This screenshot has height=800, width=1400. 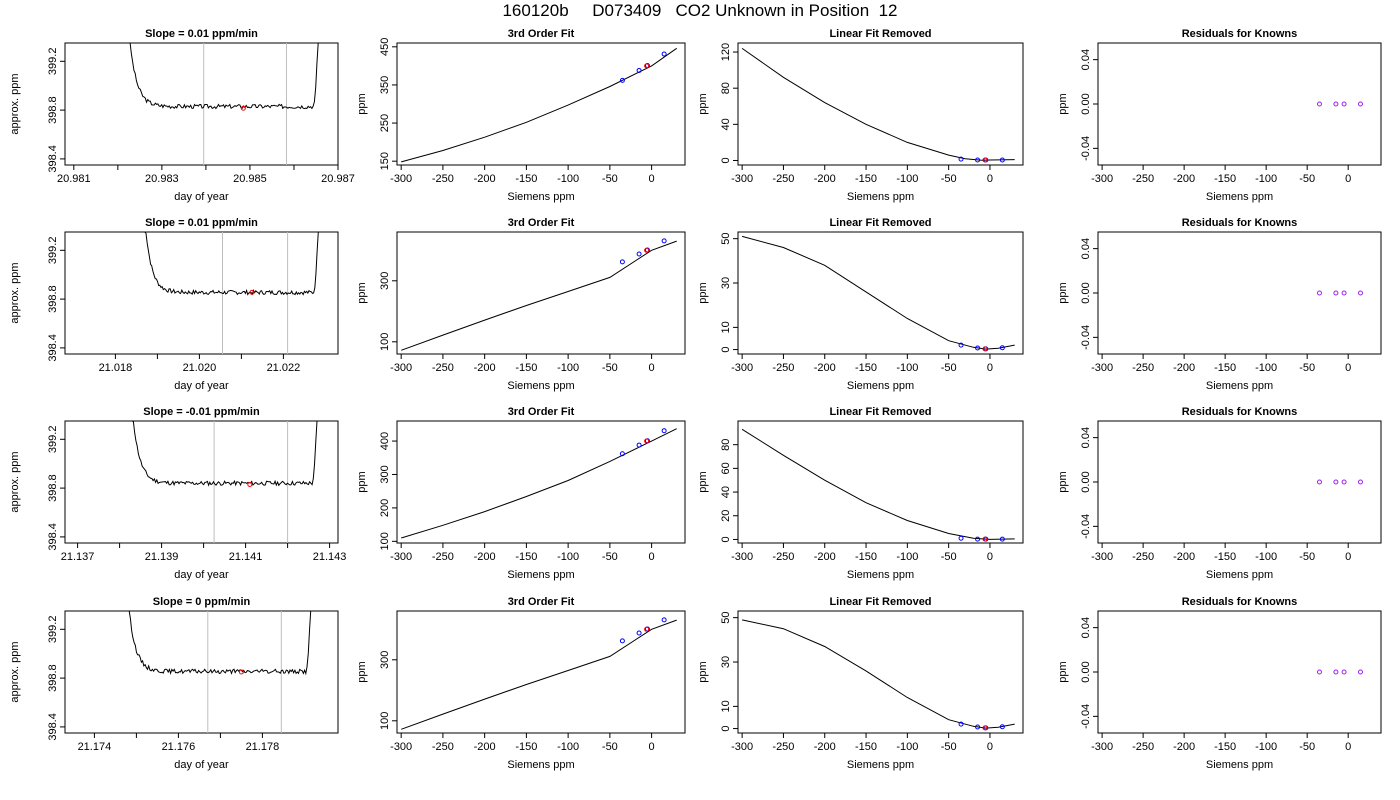 What do you see at coordinates (284, 368) in the screenshot?
I see `x-tick-label: 21.022` at bounding box center [284, 368].